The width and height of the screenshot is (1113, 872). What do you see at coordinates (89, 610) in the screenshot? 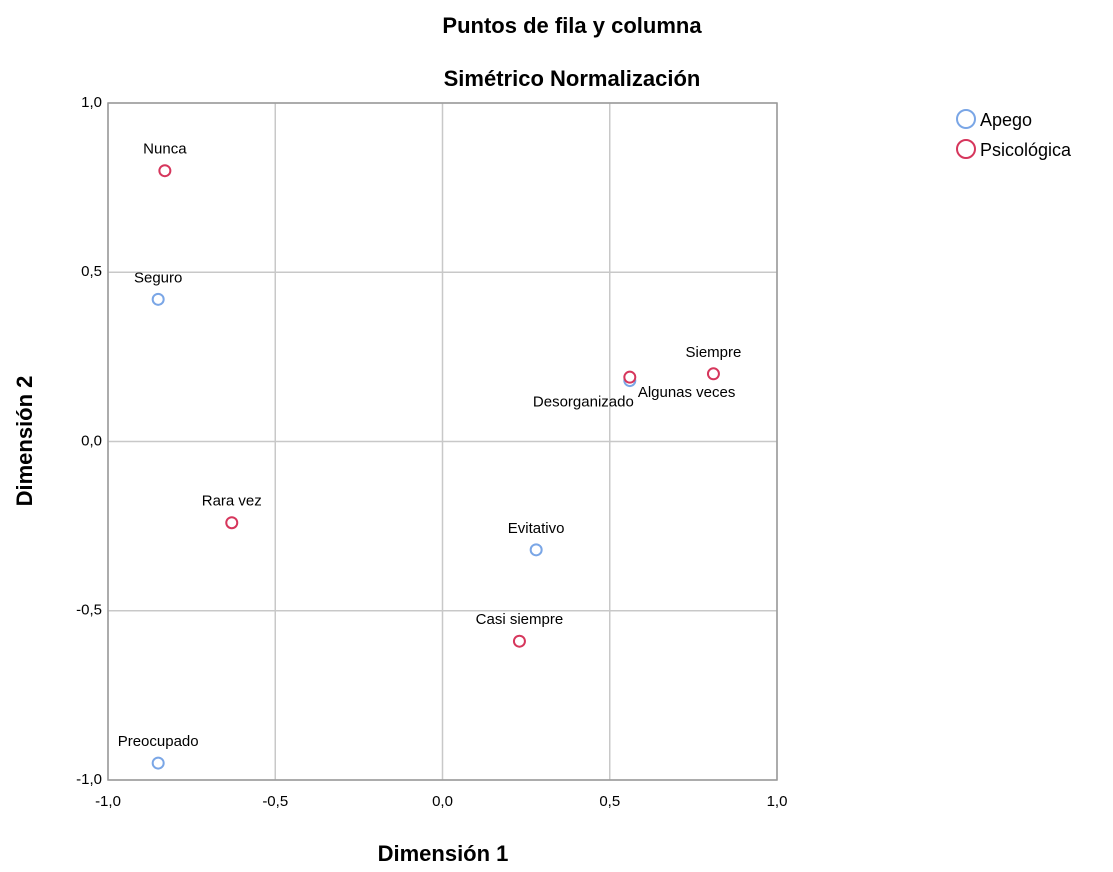
I see `y-tick-label: -0,5` at bounding box center [89, 610].